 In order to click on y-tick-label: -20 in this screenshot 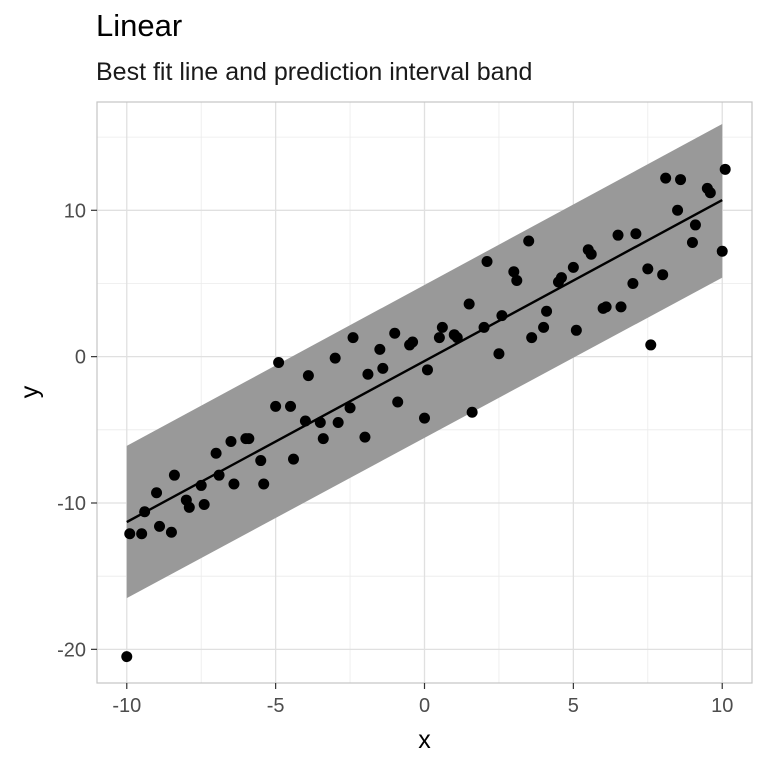, I will do `click(71, 650)`.